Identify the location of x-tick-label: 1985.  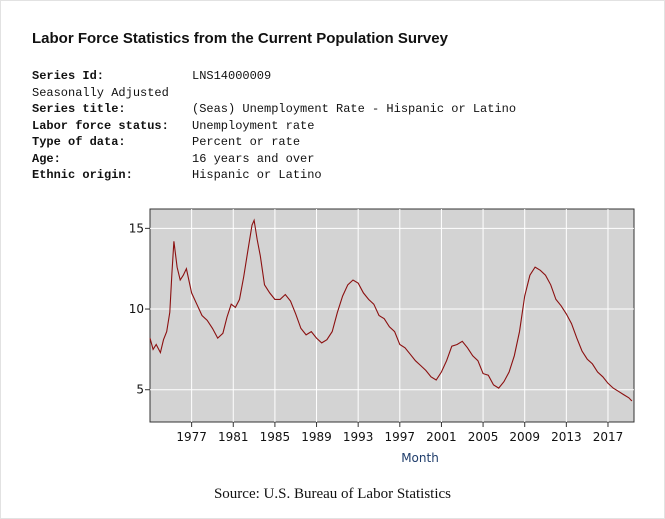
(275, 437).